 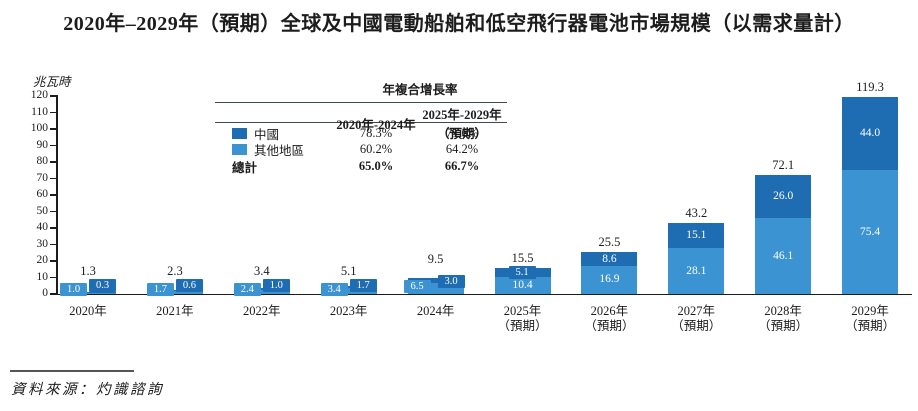 I want to click on cagr-value: 64.2%, so click(x=462, y=149).